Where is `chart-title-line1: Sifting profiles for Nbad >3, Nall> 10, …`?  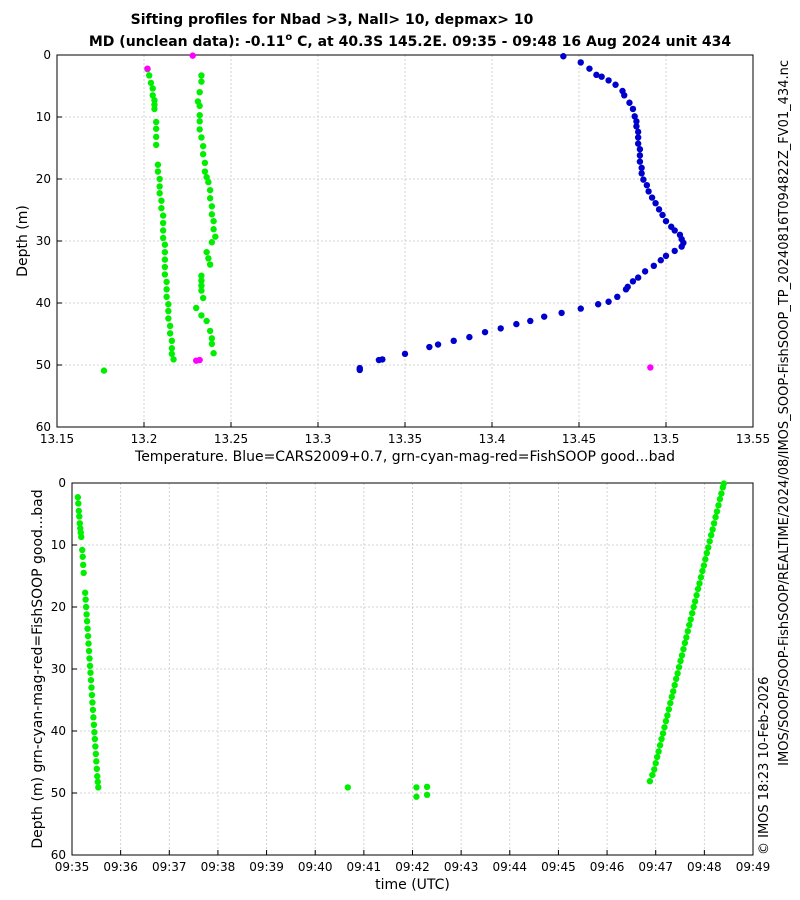
chart-title-line1: Sifting profiles for Nbad >3, Nall> 10, … is located at coordinates (332, 20).